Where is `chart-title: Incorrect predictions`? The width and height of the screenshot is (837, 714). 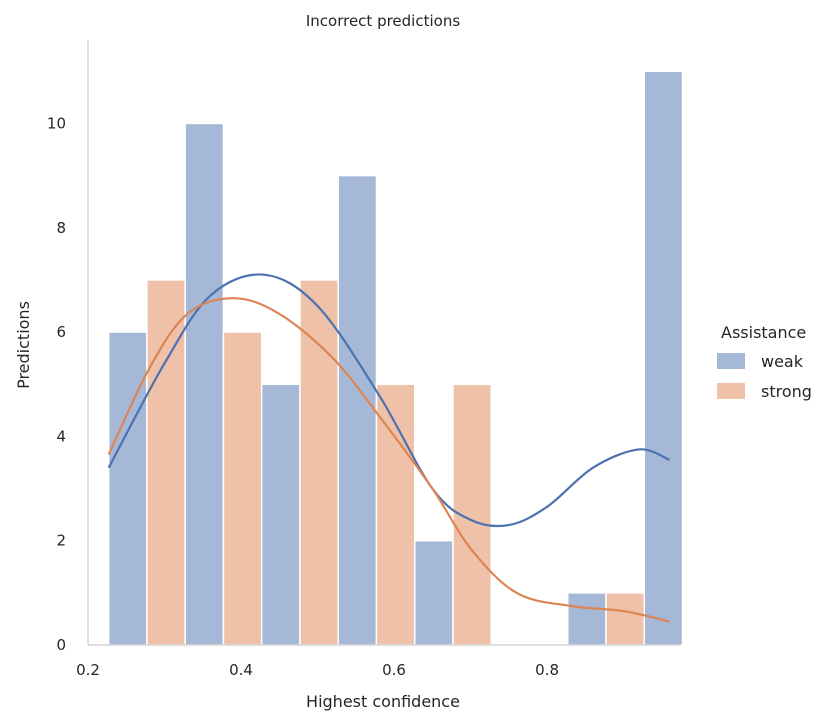 chart-title: Incorrect predictions is located at coordinates (383, 21).